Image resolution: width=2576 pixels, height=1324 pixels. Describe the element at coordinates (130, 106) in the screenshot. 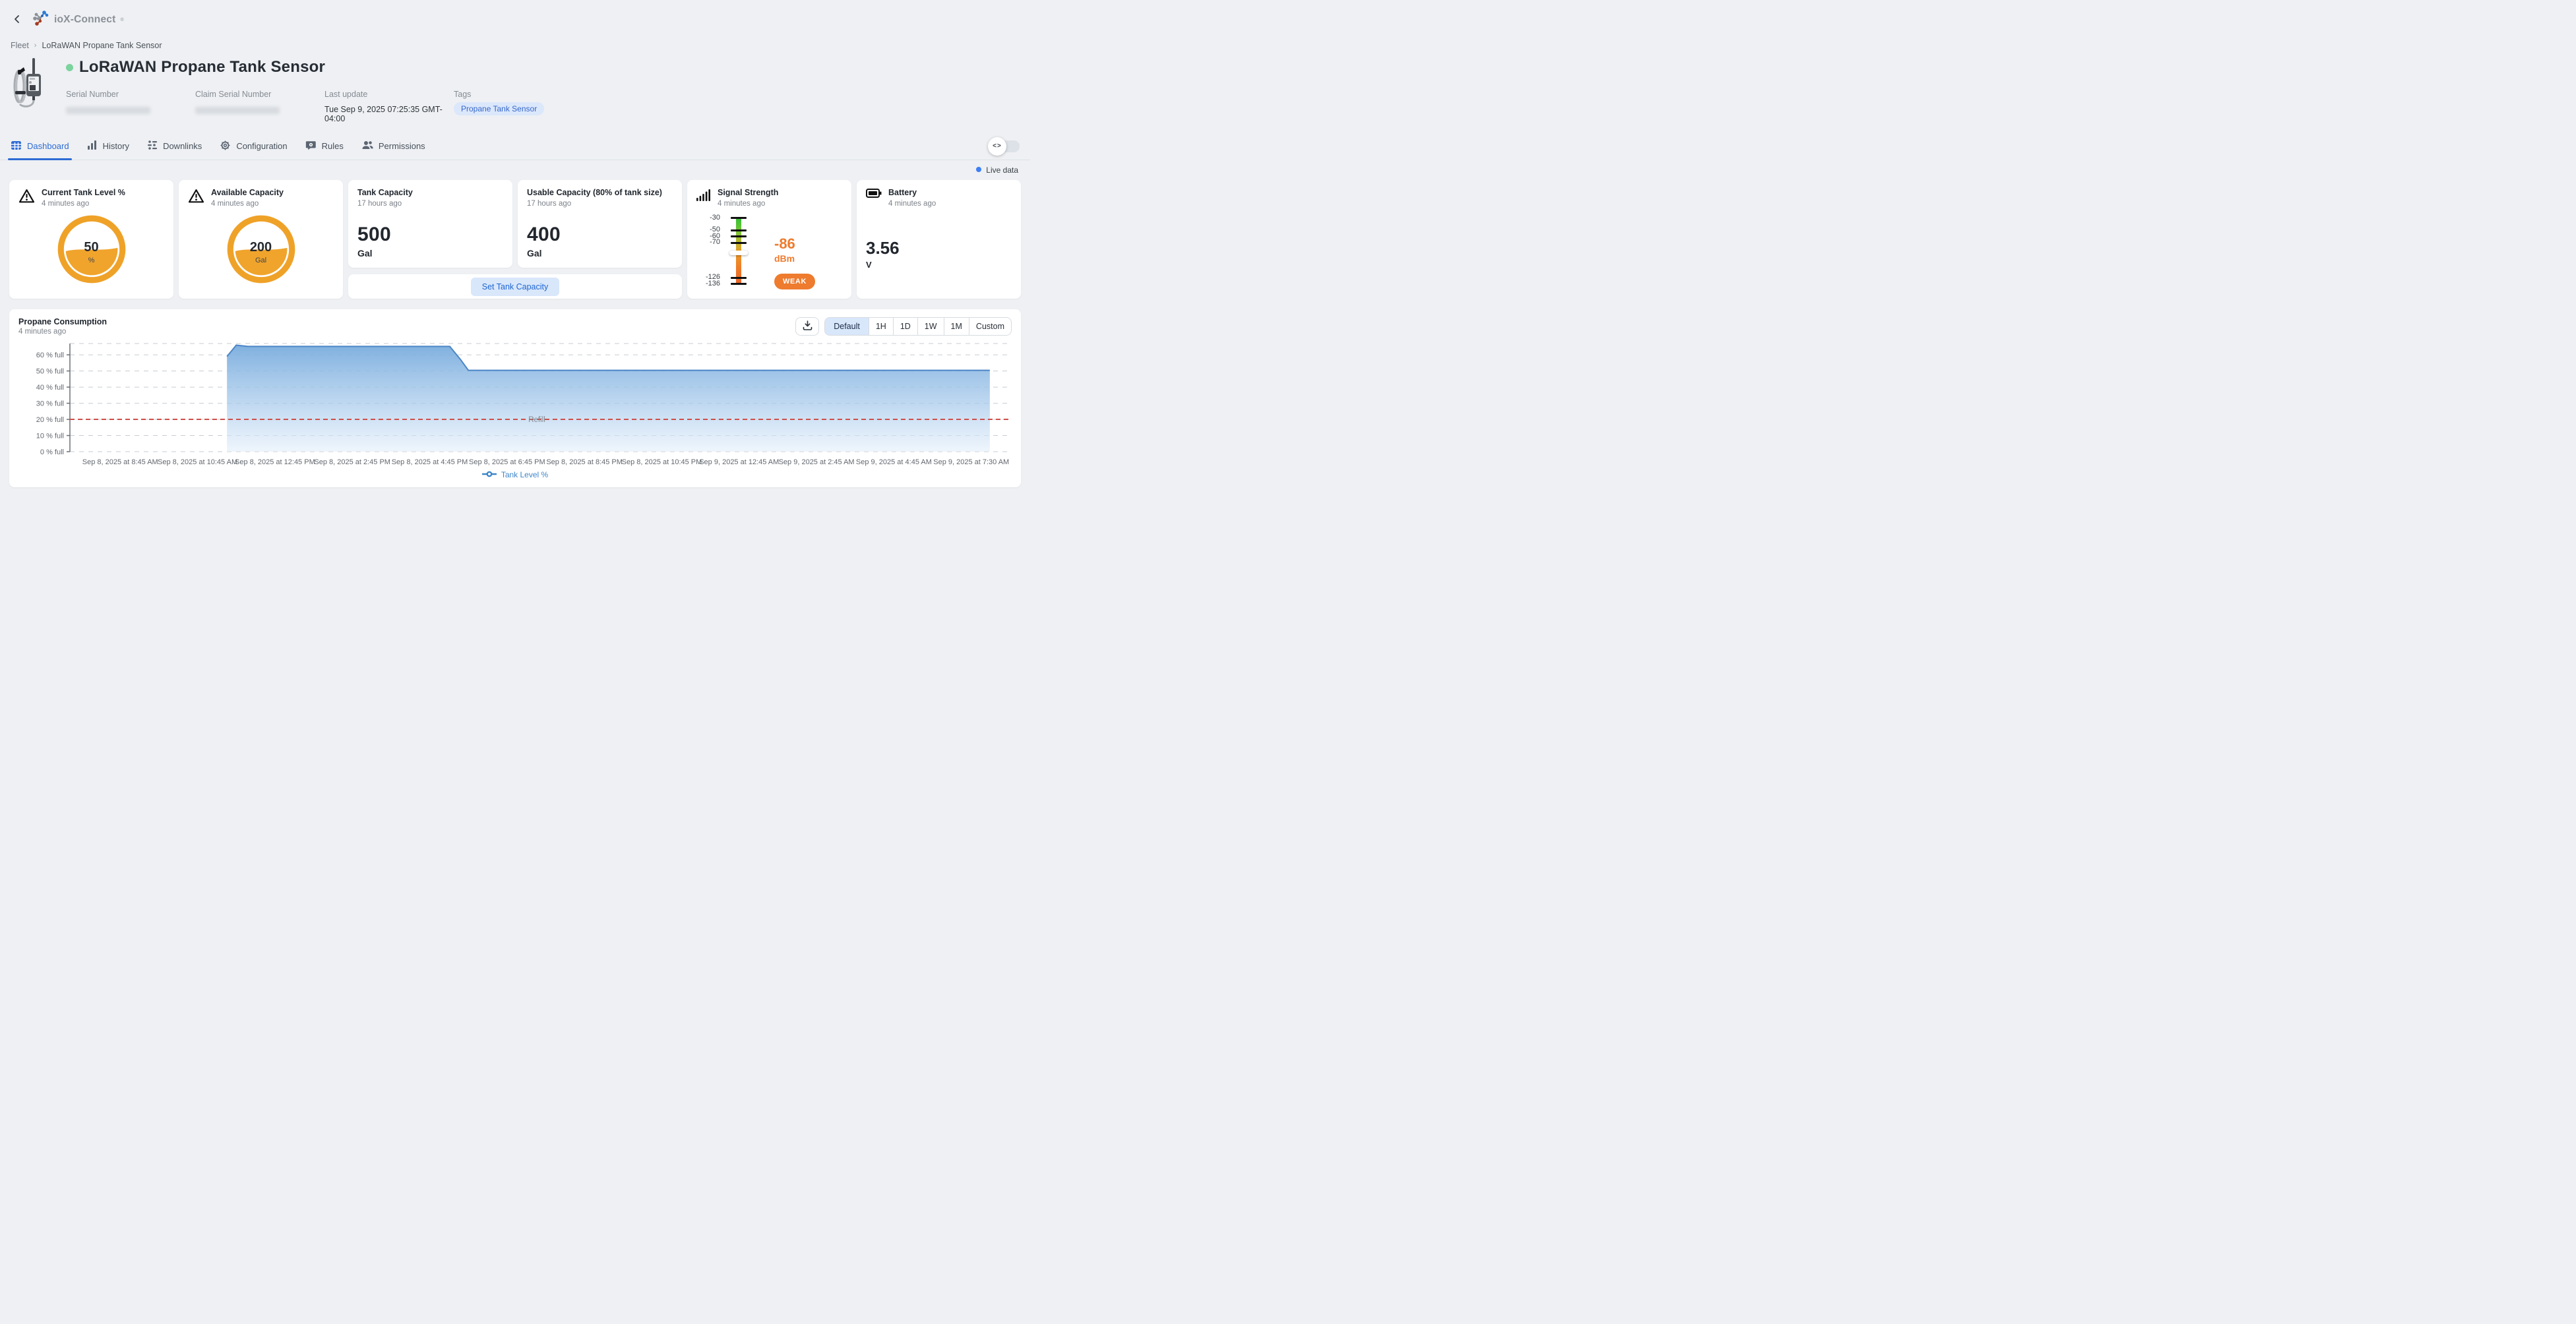

I see `serial-number-field: Serial Number` at that location.